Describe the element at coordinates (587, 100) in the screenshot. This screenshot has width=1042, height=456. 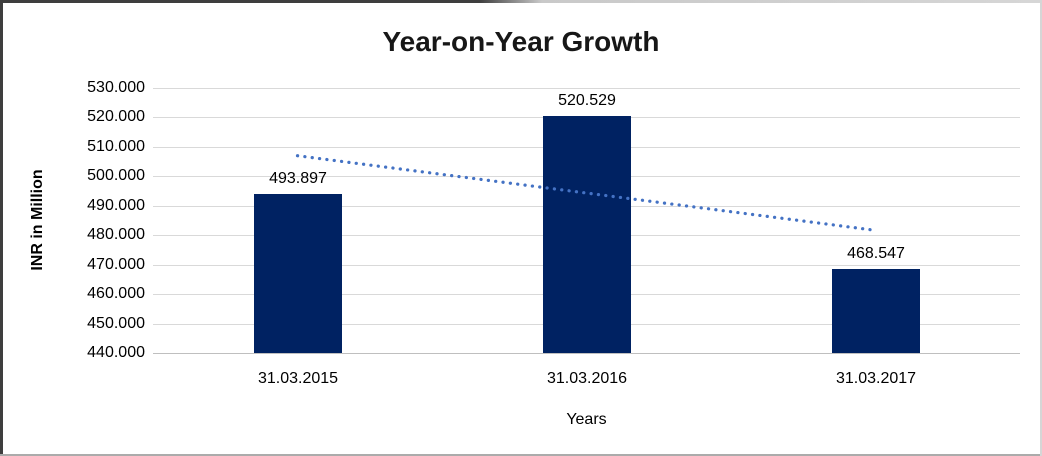
I see `bar-data-label: 520.529` at that location.